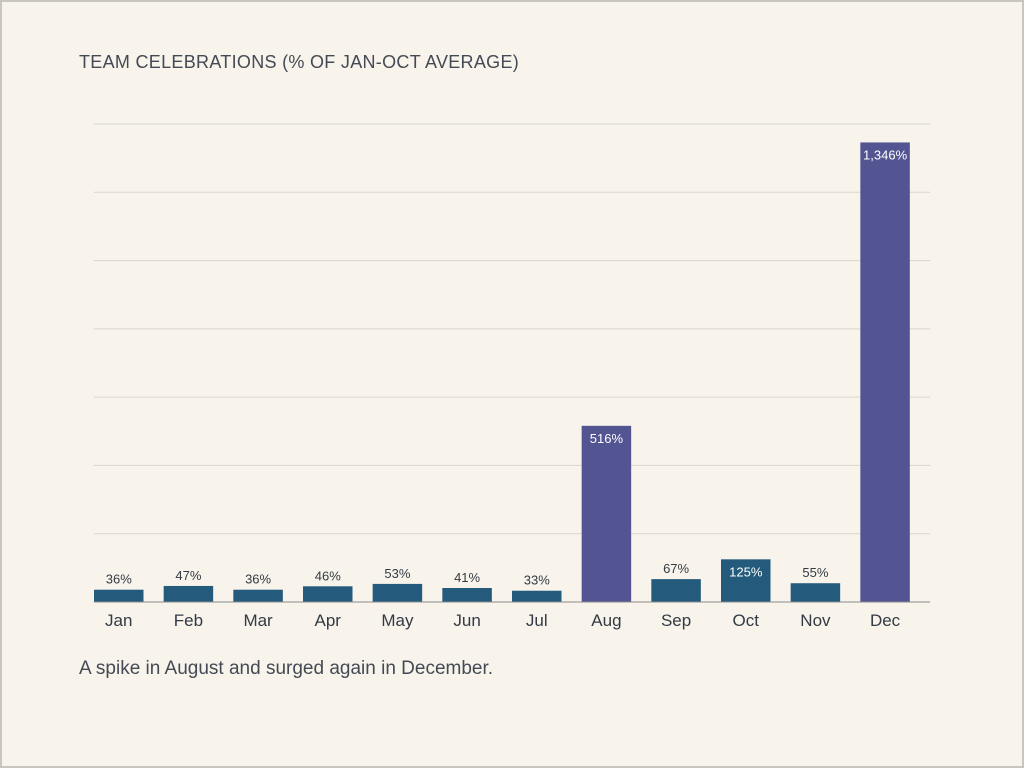 Image resolution: width=1024 pixels, height=768 pixels. Describe the element at coordinates (885, 620) in the screenshot. I see `x-tick-dec: Dec` at that location.